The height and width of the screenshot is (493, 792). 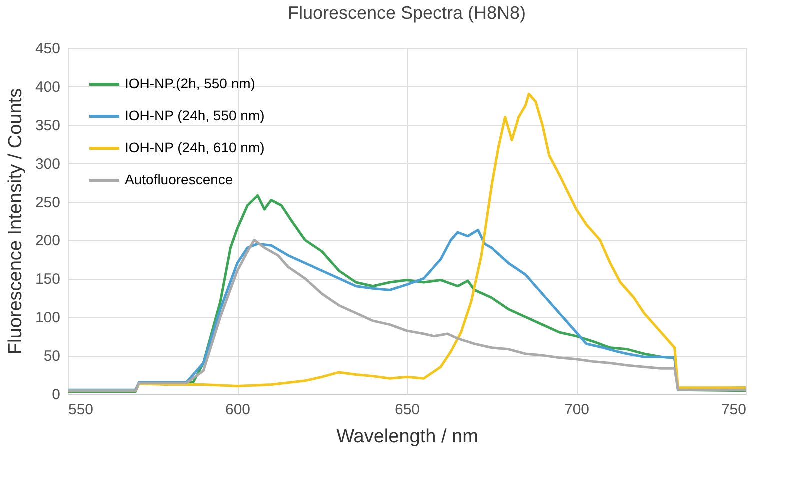 What do you see at coordinates (407, 13) in the screenshot?
I see `chart-title: Fluorescence Spectra (H8N8)` at bounding box center [407, 13].